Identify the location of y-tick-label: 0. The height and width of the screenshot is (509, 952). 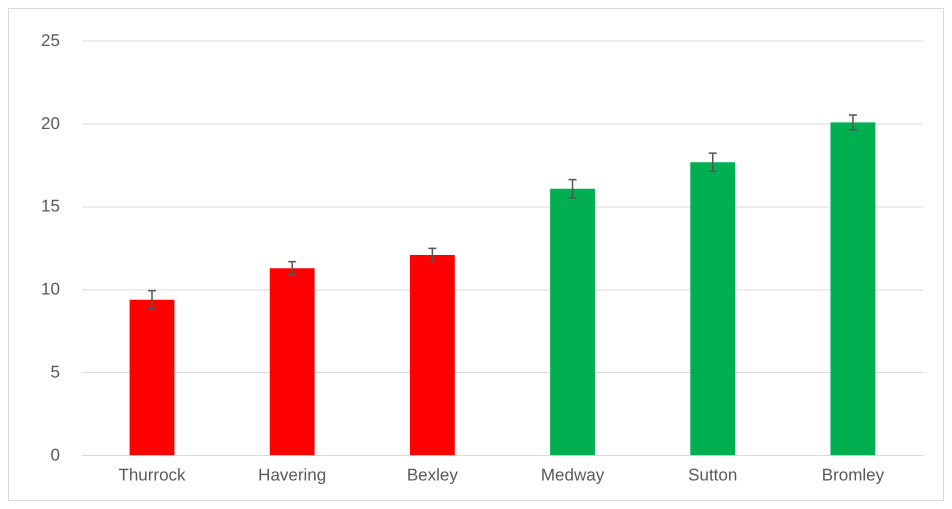
(55, 454).